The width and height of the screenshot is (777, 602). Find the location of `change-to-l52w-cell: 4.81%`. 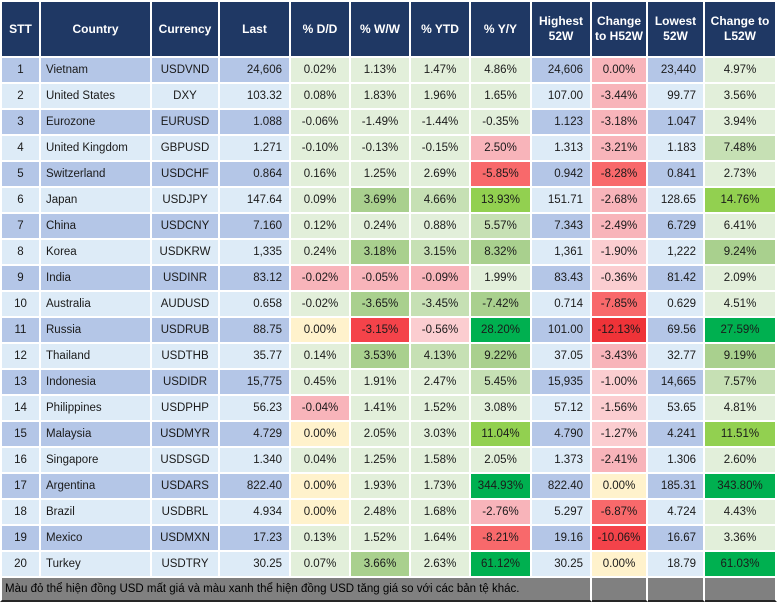

change-to-l52w-cell: 4.81% is located at coordinates (741, 409).